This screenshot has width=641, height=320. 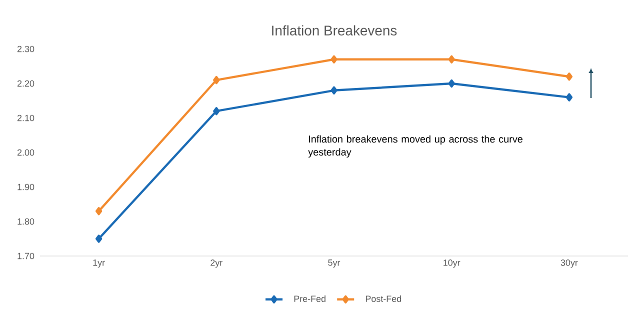 What do you see at coordinates (26, 256) in the screenshot?
I see `y-tick-label: 1.70` at bounding box center [26, 256].